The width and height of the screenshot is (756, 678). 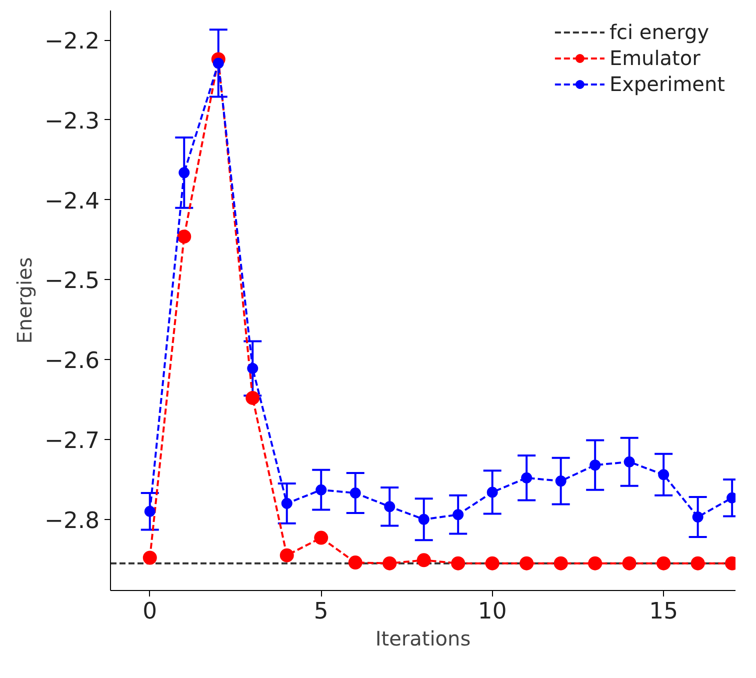 I want to click on y-tick-label: −2.4, so click(x=72, y=201).